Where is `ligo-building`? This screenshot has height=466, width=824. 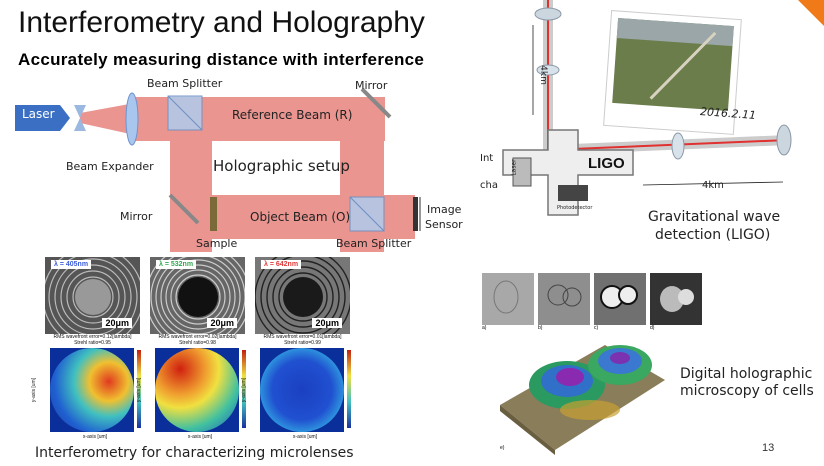
ligo-building is located at coordinates (568, 172).